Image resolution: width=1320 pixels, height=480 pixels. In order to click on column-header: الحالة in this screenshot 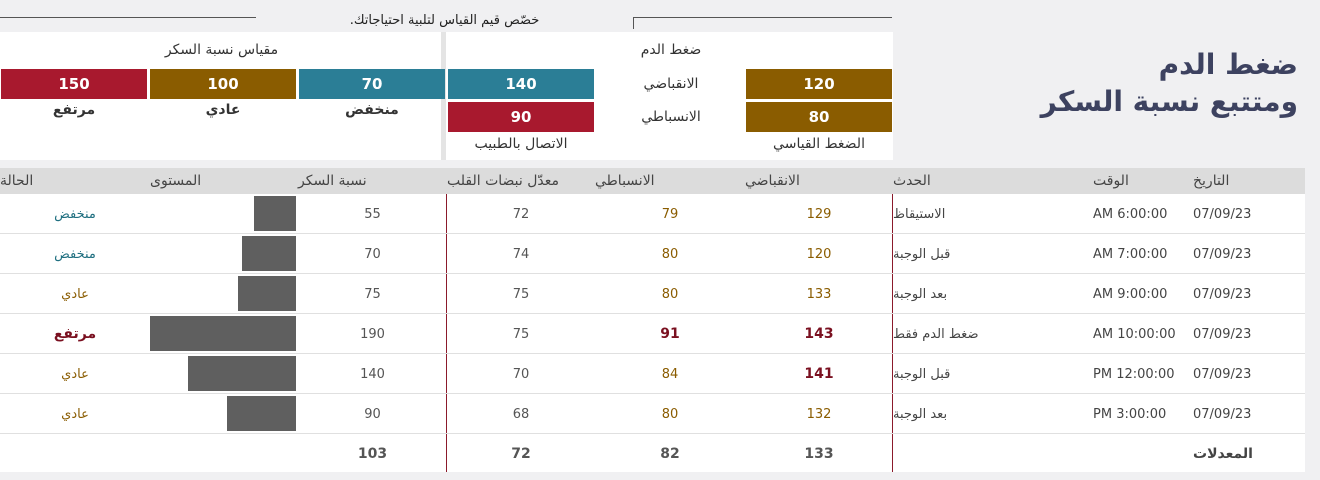, I will do `click(17, 181)`.